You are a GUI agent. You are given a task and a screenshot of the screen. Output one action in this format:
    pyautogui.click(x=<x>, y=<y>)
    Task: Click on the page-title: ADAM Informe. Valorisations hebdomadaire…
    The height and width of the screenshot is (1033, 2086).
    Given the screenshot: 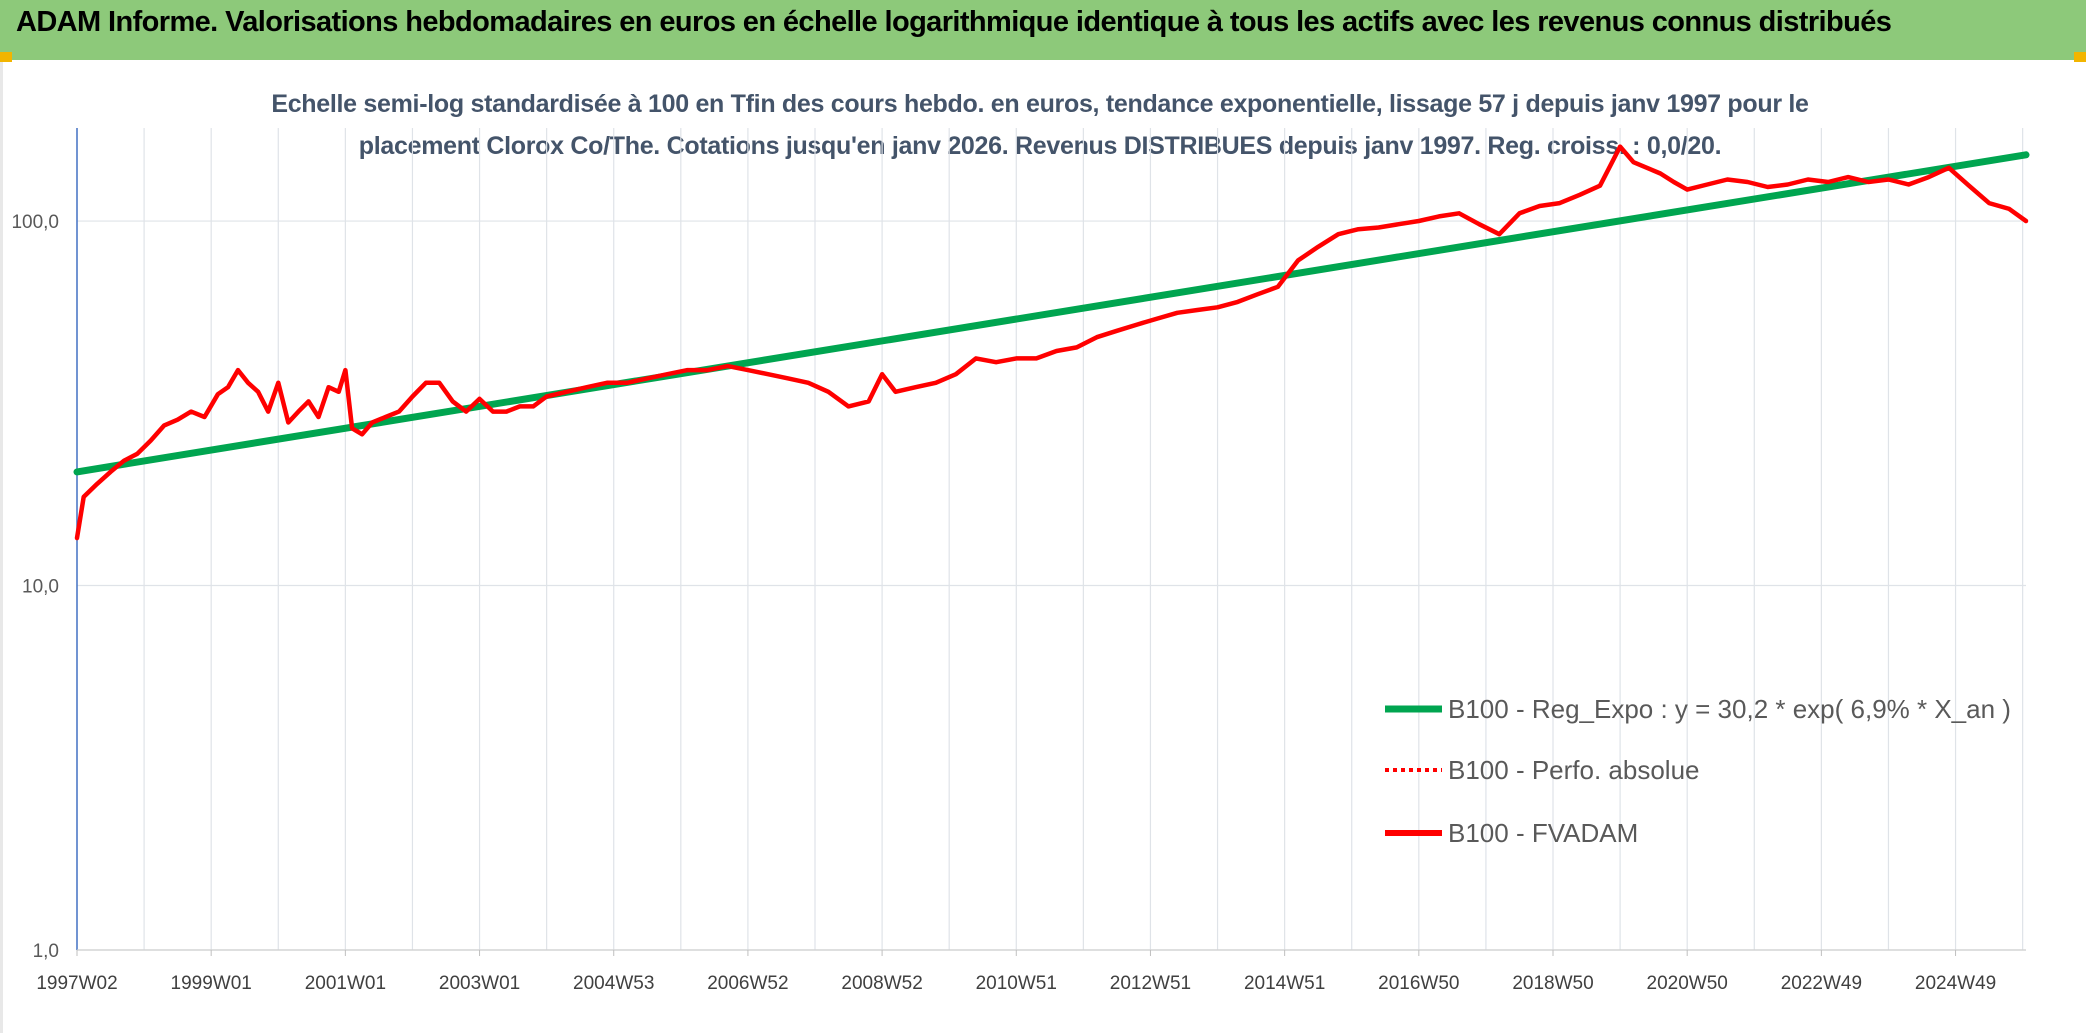 What is the action you would take?
    pyautogui.click(x=954, y=22)
    